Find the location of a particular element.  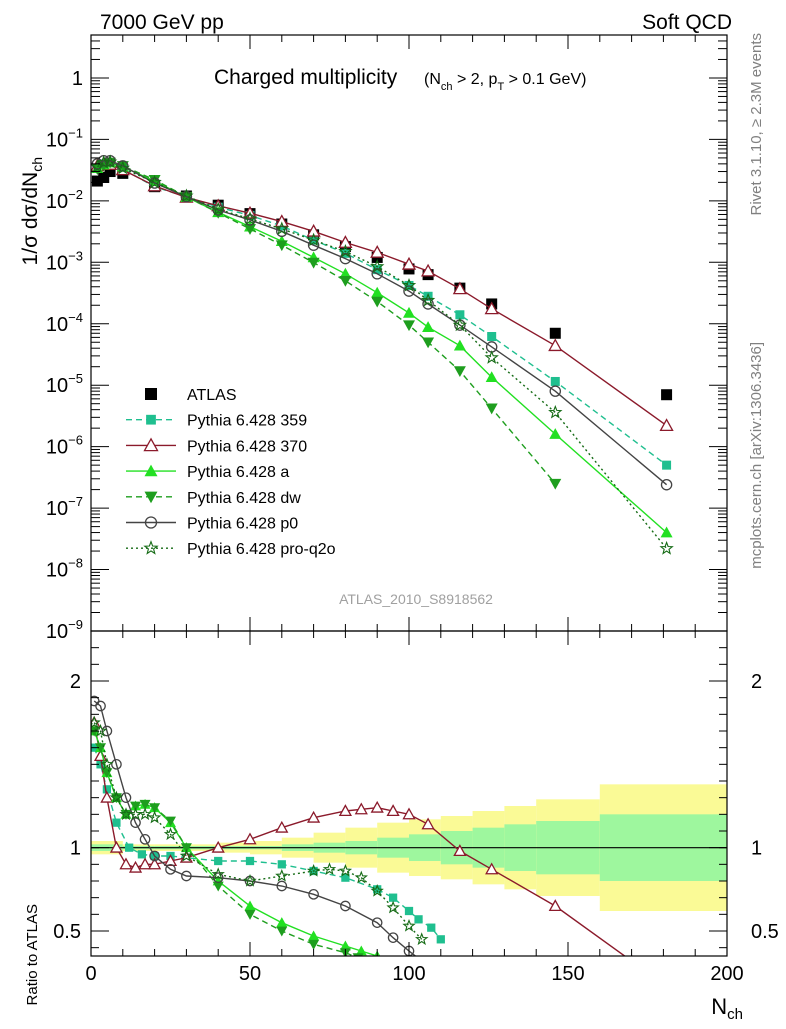

ratio-y-axis-label: Ratio to ATLAS is located at coordinates (32, 954).